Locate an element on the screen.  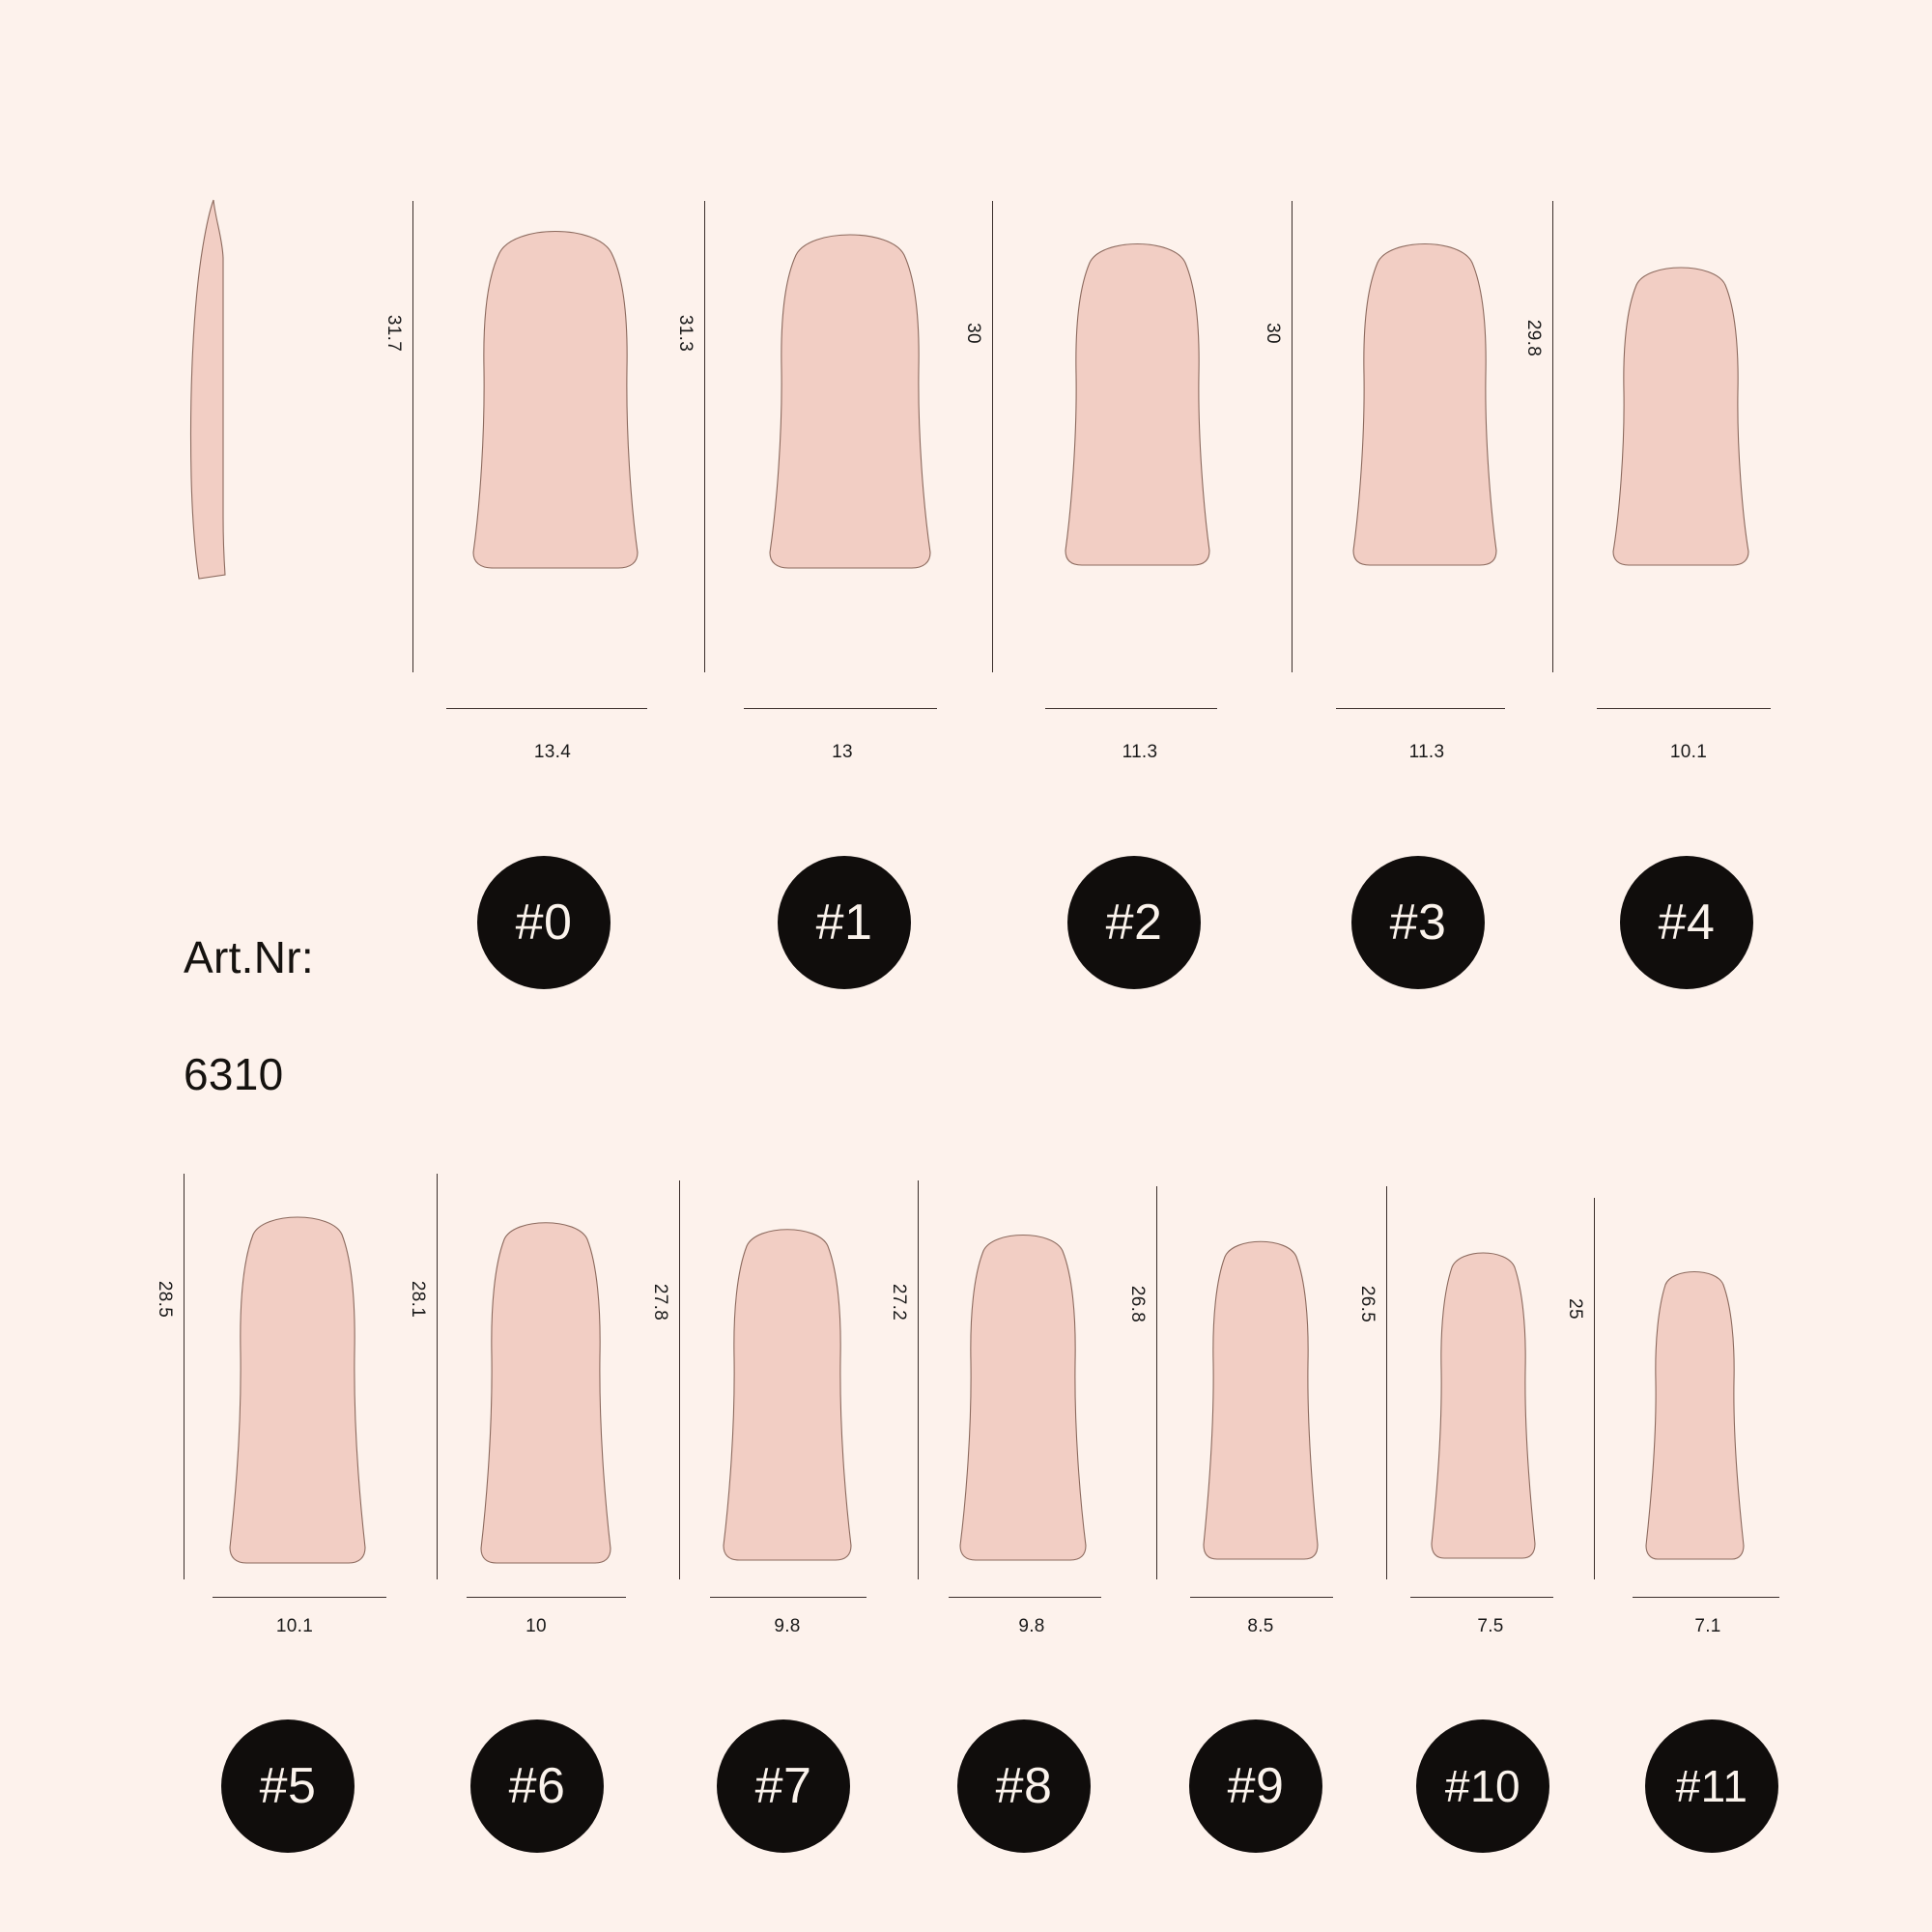
width-label-0: 13.4 is located at coordinates (552, 752).